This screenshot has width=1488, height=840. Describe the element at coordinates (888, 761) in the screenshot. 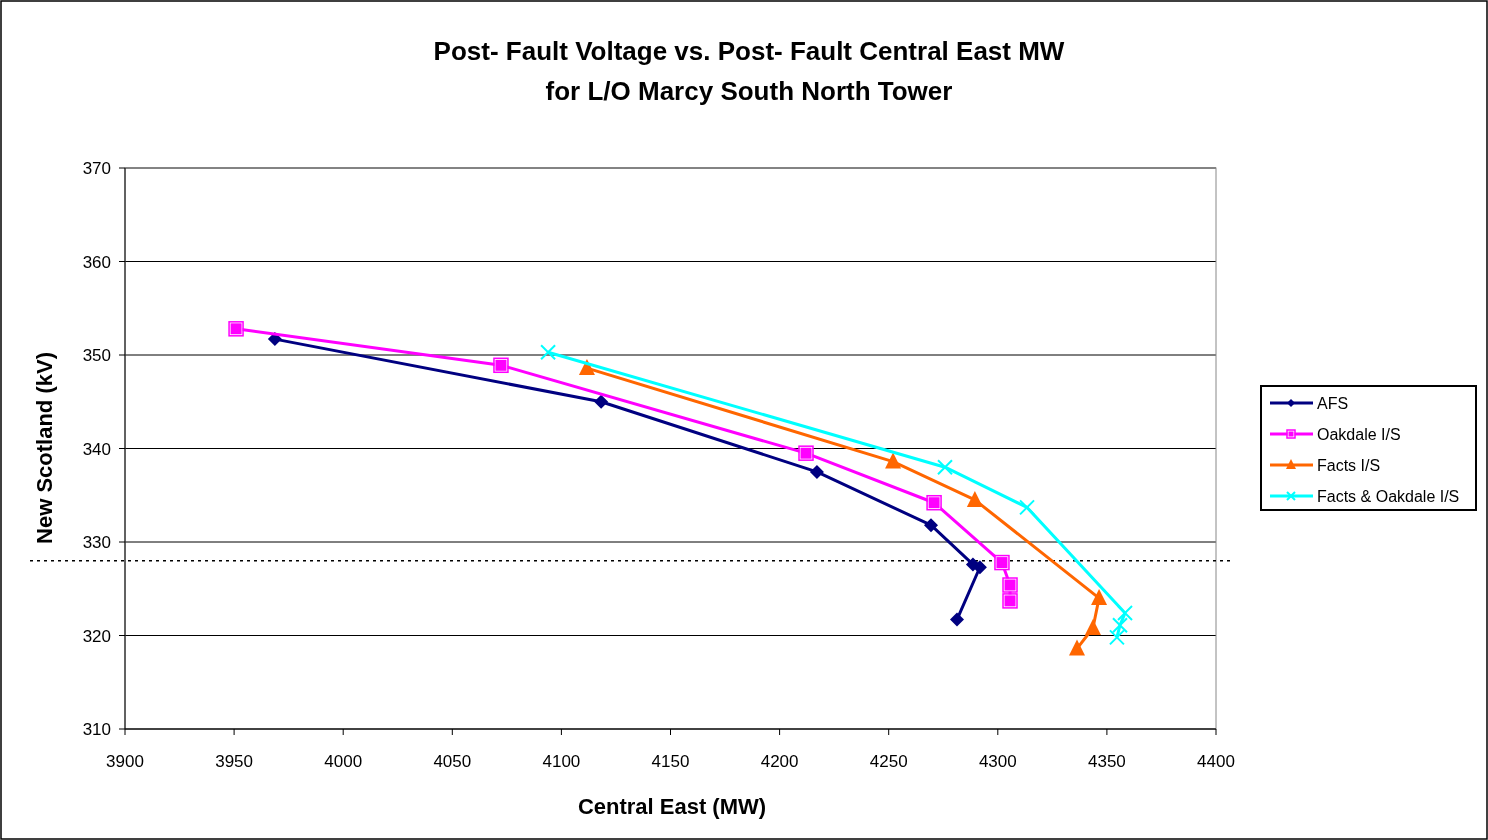

I see `x-tick-label: 4250` at that location.